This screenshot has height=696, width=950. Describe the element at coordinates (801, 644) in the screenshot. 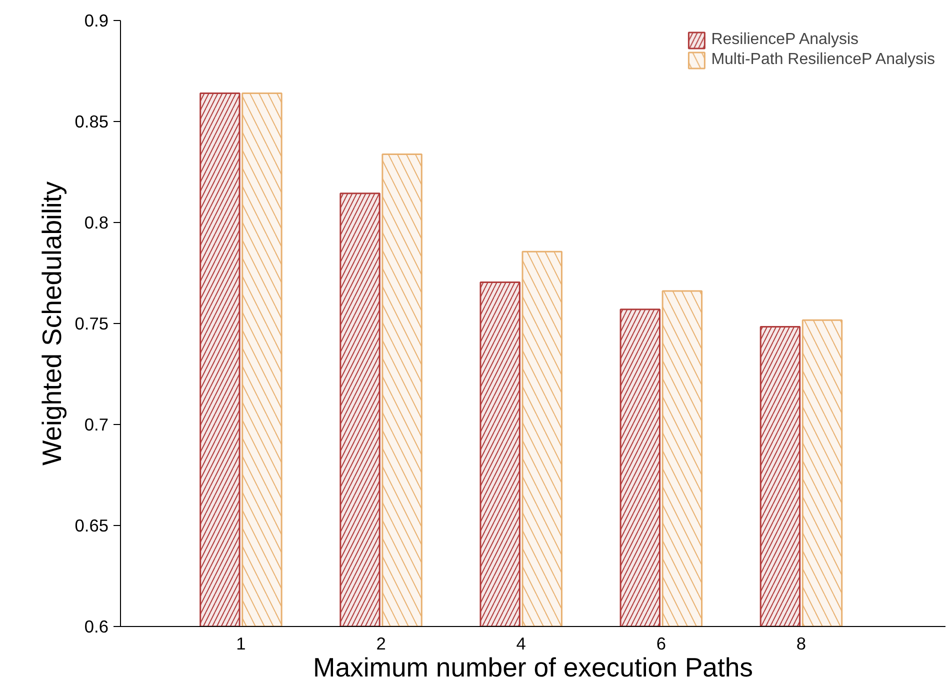

I see `x-tick-label: 8` at that location.